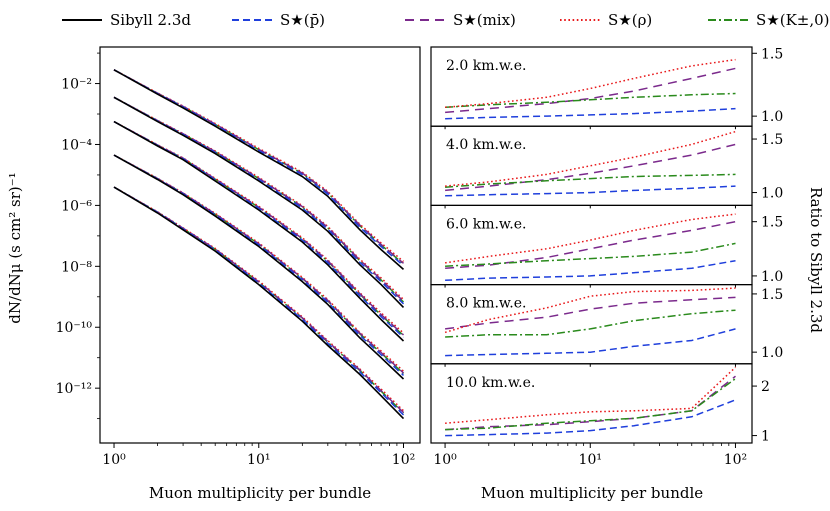 The image size is (830, 511). I want to click on right-xlabel: Muon multiplicity per bundle, so click(592, 493).